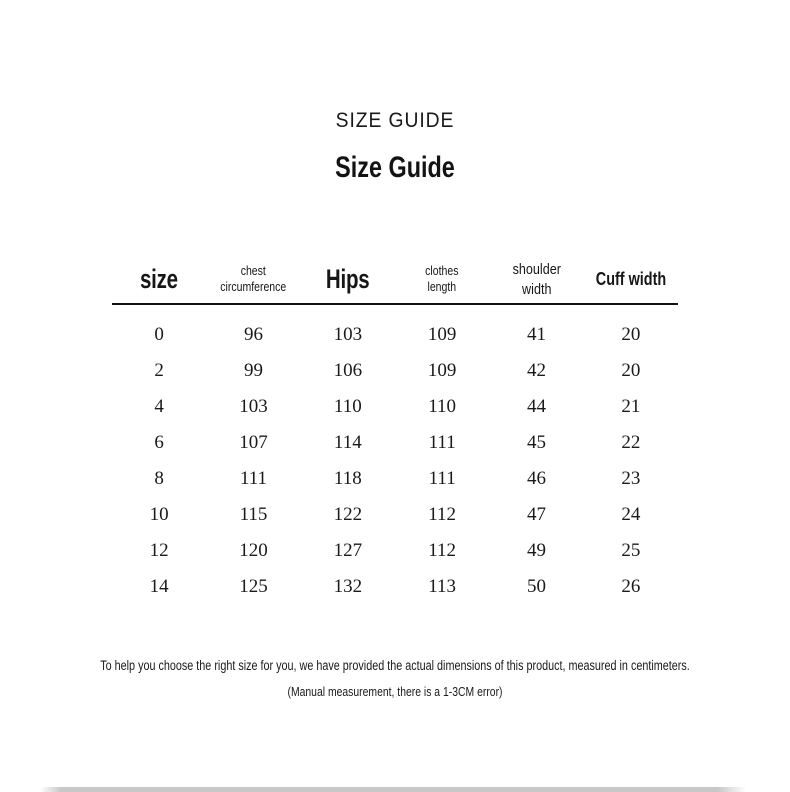  Describe the element at coordinates (536, 550) in the screenshot. I see `table-cell: 49` at that location.